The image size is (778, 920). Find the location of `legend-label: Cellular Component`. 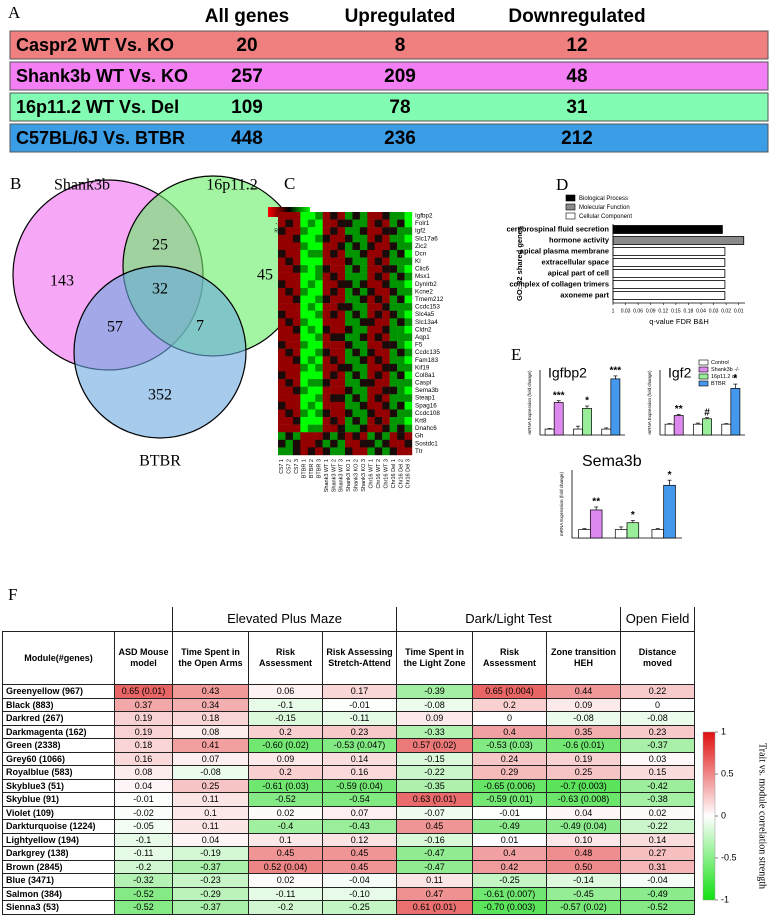

legend-label: Cellular Component is located at coordinates (605, 217).